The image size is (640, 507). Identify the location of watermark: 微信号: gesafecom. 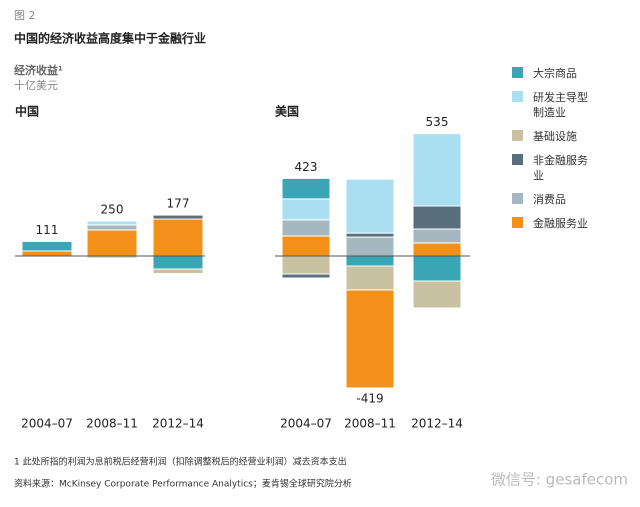
(559, 480).